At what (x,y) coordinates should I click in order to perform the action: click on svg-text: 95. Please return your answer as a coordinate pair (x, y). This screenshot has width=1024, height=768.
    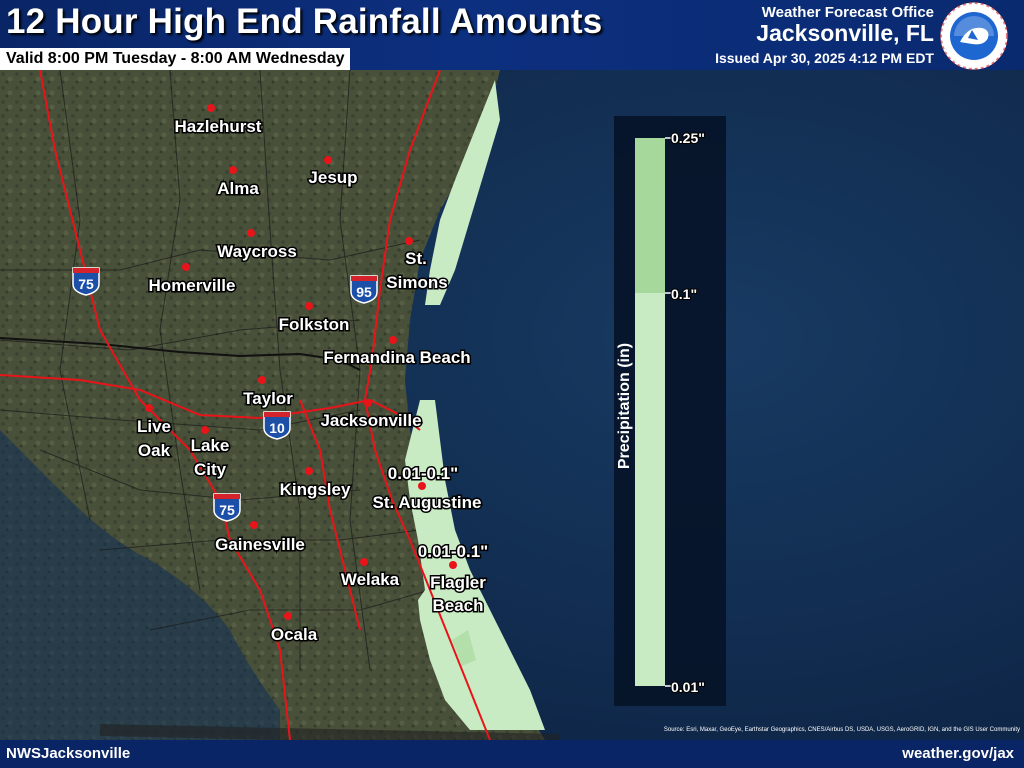
    Looking at the image, I should click on (364, 292).